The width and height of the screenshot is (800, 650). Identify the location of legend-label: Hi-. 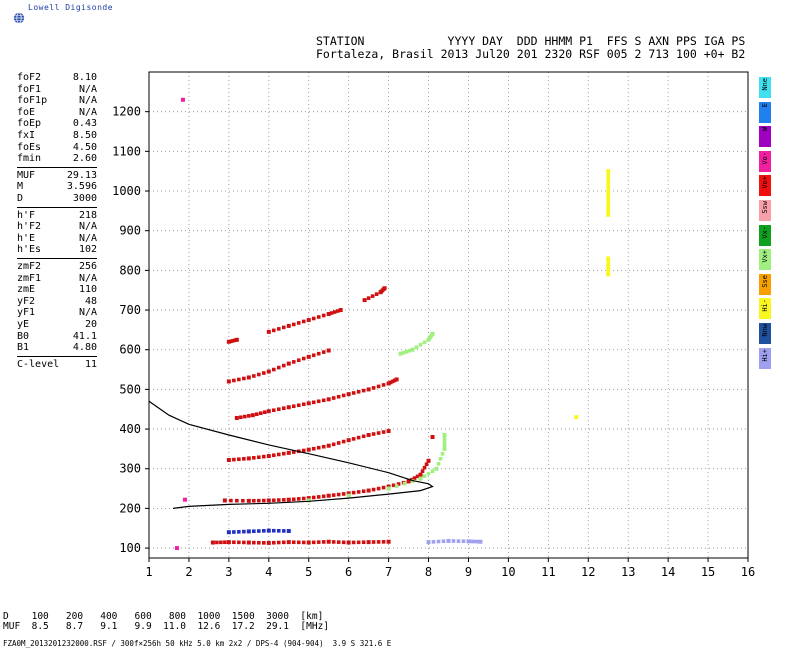
(765, 306).